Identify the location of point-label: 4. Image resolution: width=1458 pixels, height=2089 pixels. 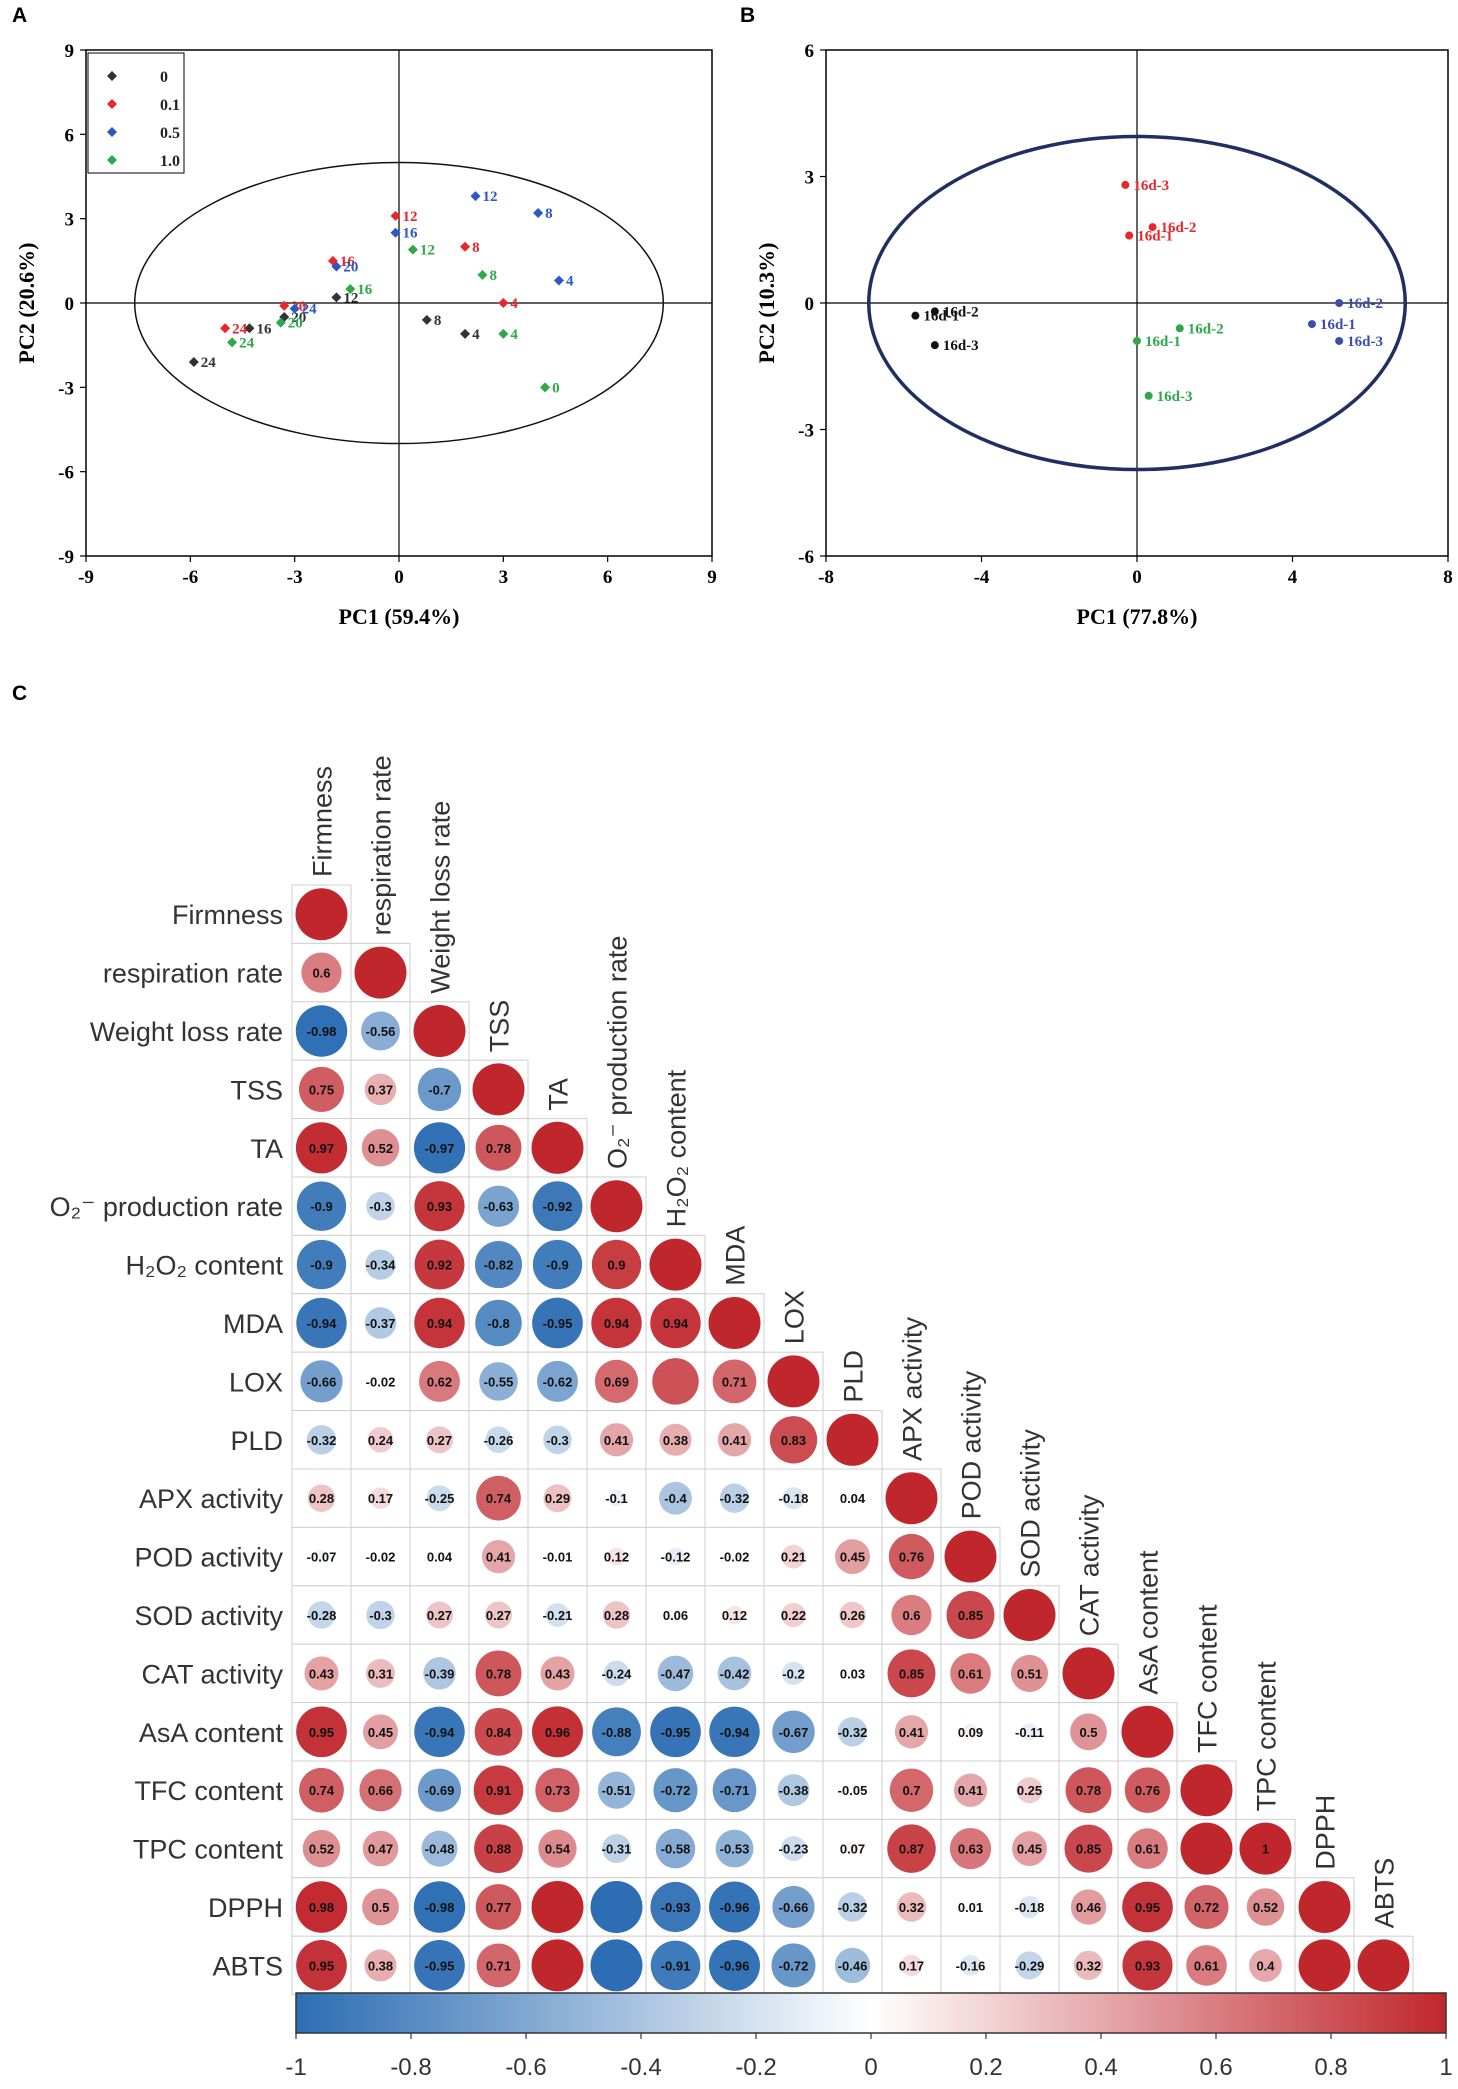
(514, 304).